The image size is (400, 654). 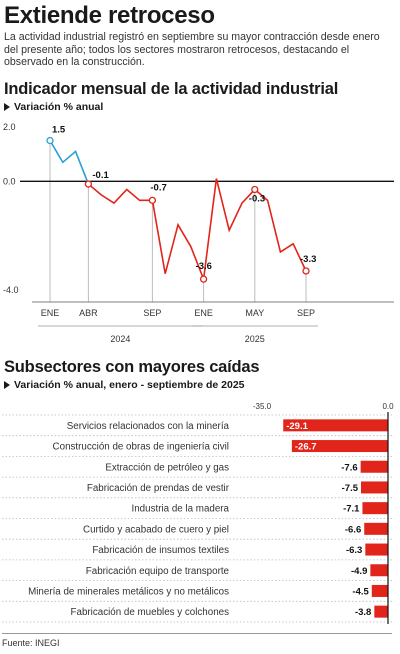 What do you see at coordinates (297, 426) in the screenshot?
I see `value-label: -29.1` at bounding box center [297, 426].